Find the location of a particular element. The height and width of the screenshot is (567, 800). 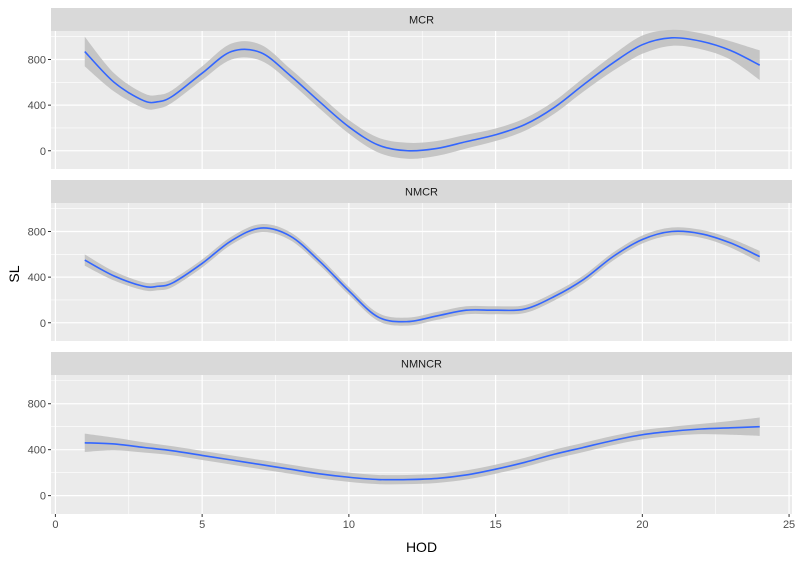

x-axis-title: HOD is located at coordinates (421, 547).